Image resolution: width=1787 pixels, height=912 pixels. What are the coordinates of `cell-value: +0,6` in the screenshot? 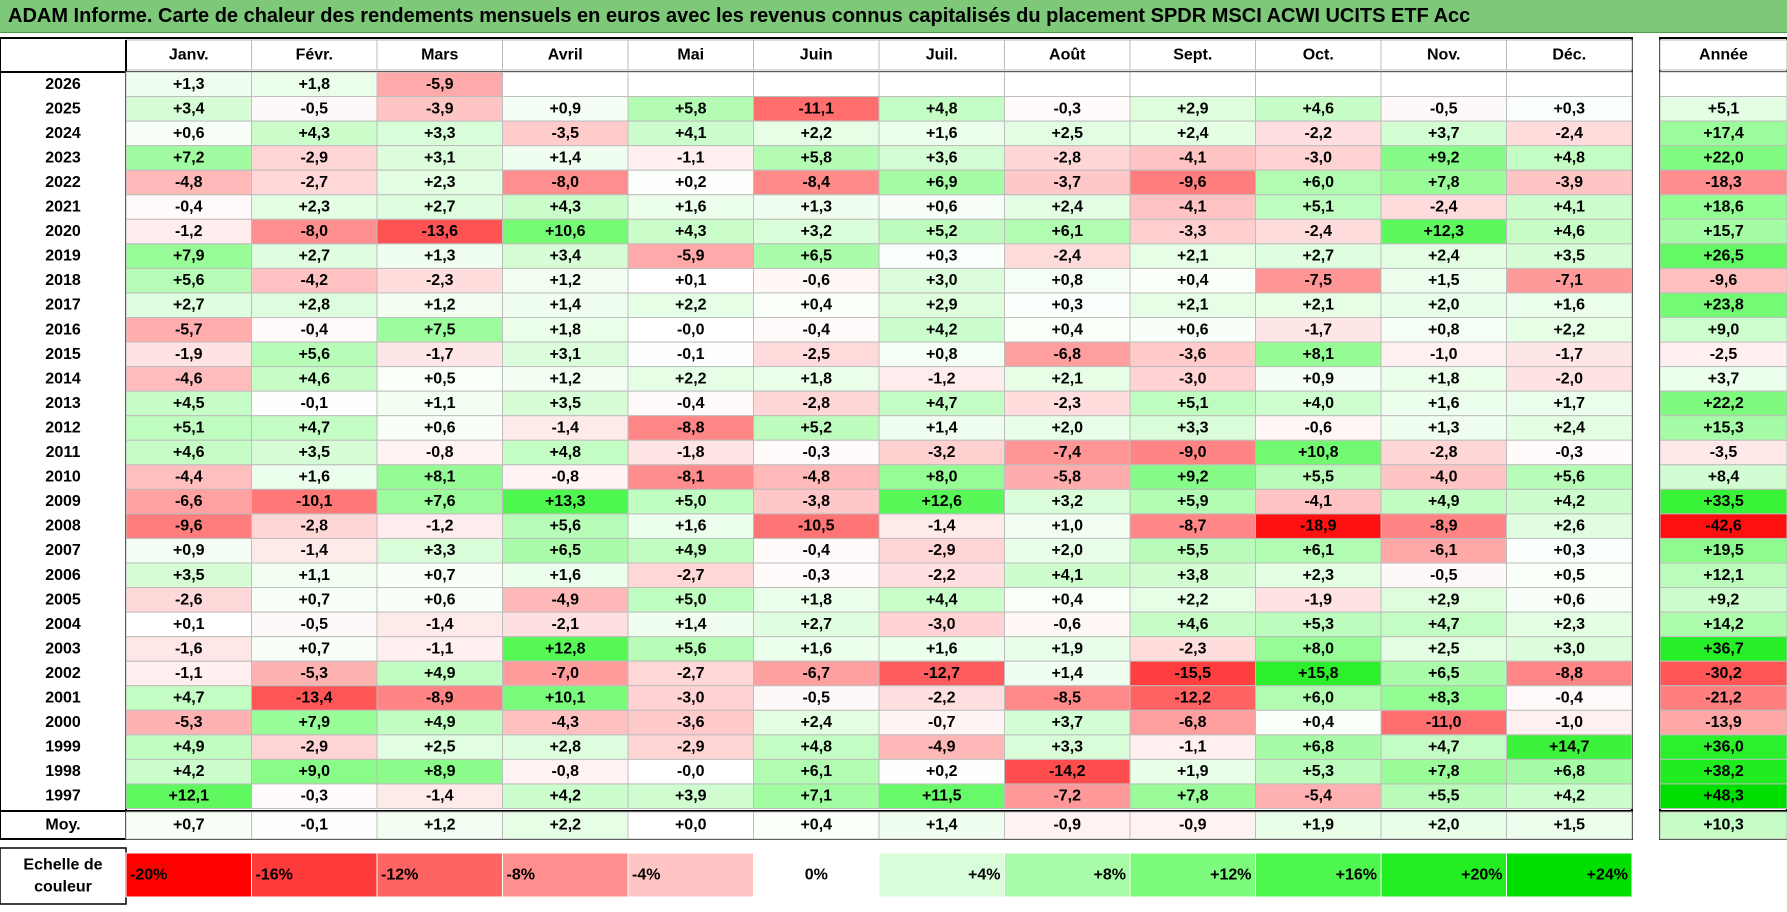 It's located at (942, 207).